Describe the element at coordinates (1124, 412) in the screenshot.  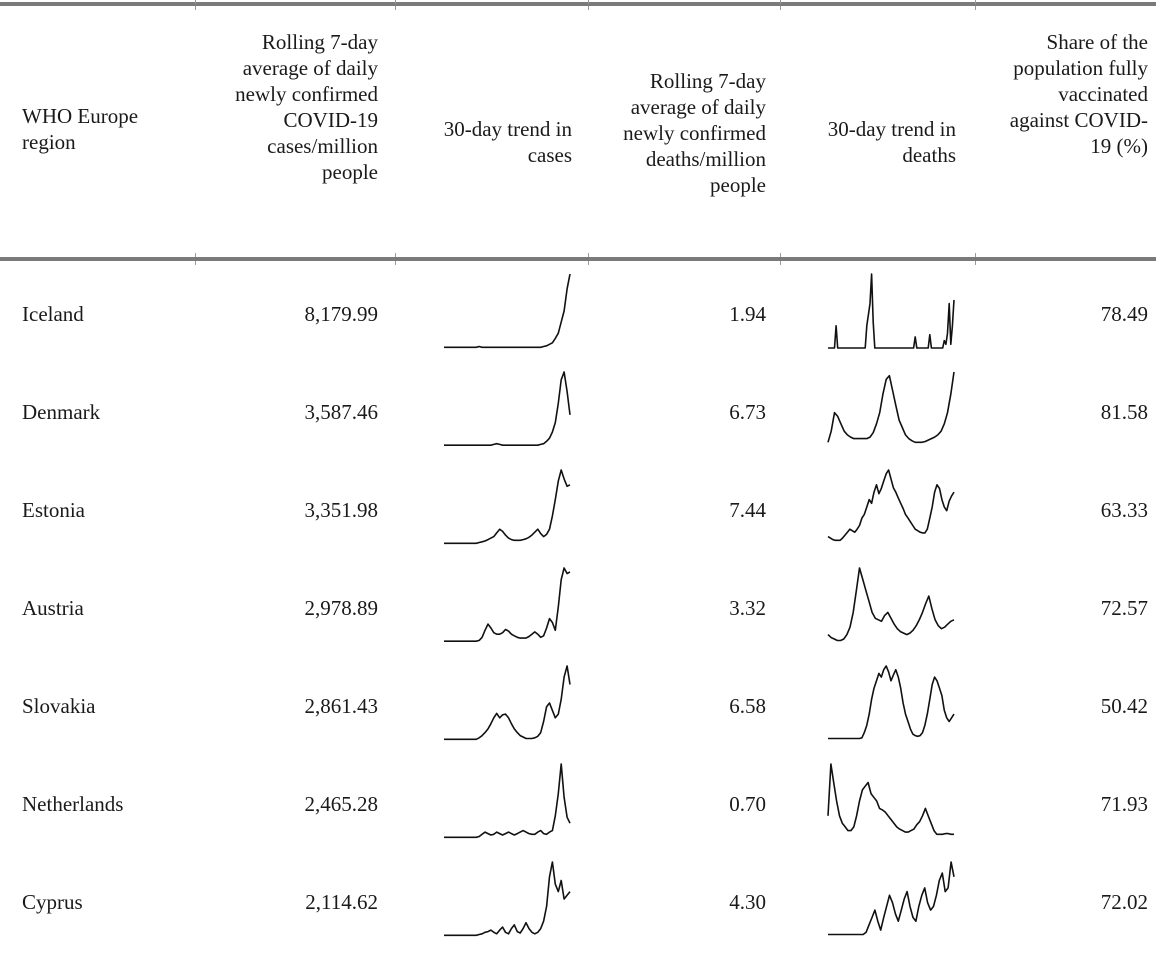
I see `vaccinated-cell: 81.58` at that location.